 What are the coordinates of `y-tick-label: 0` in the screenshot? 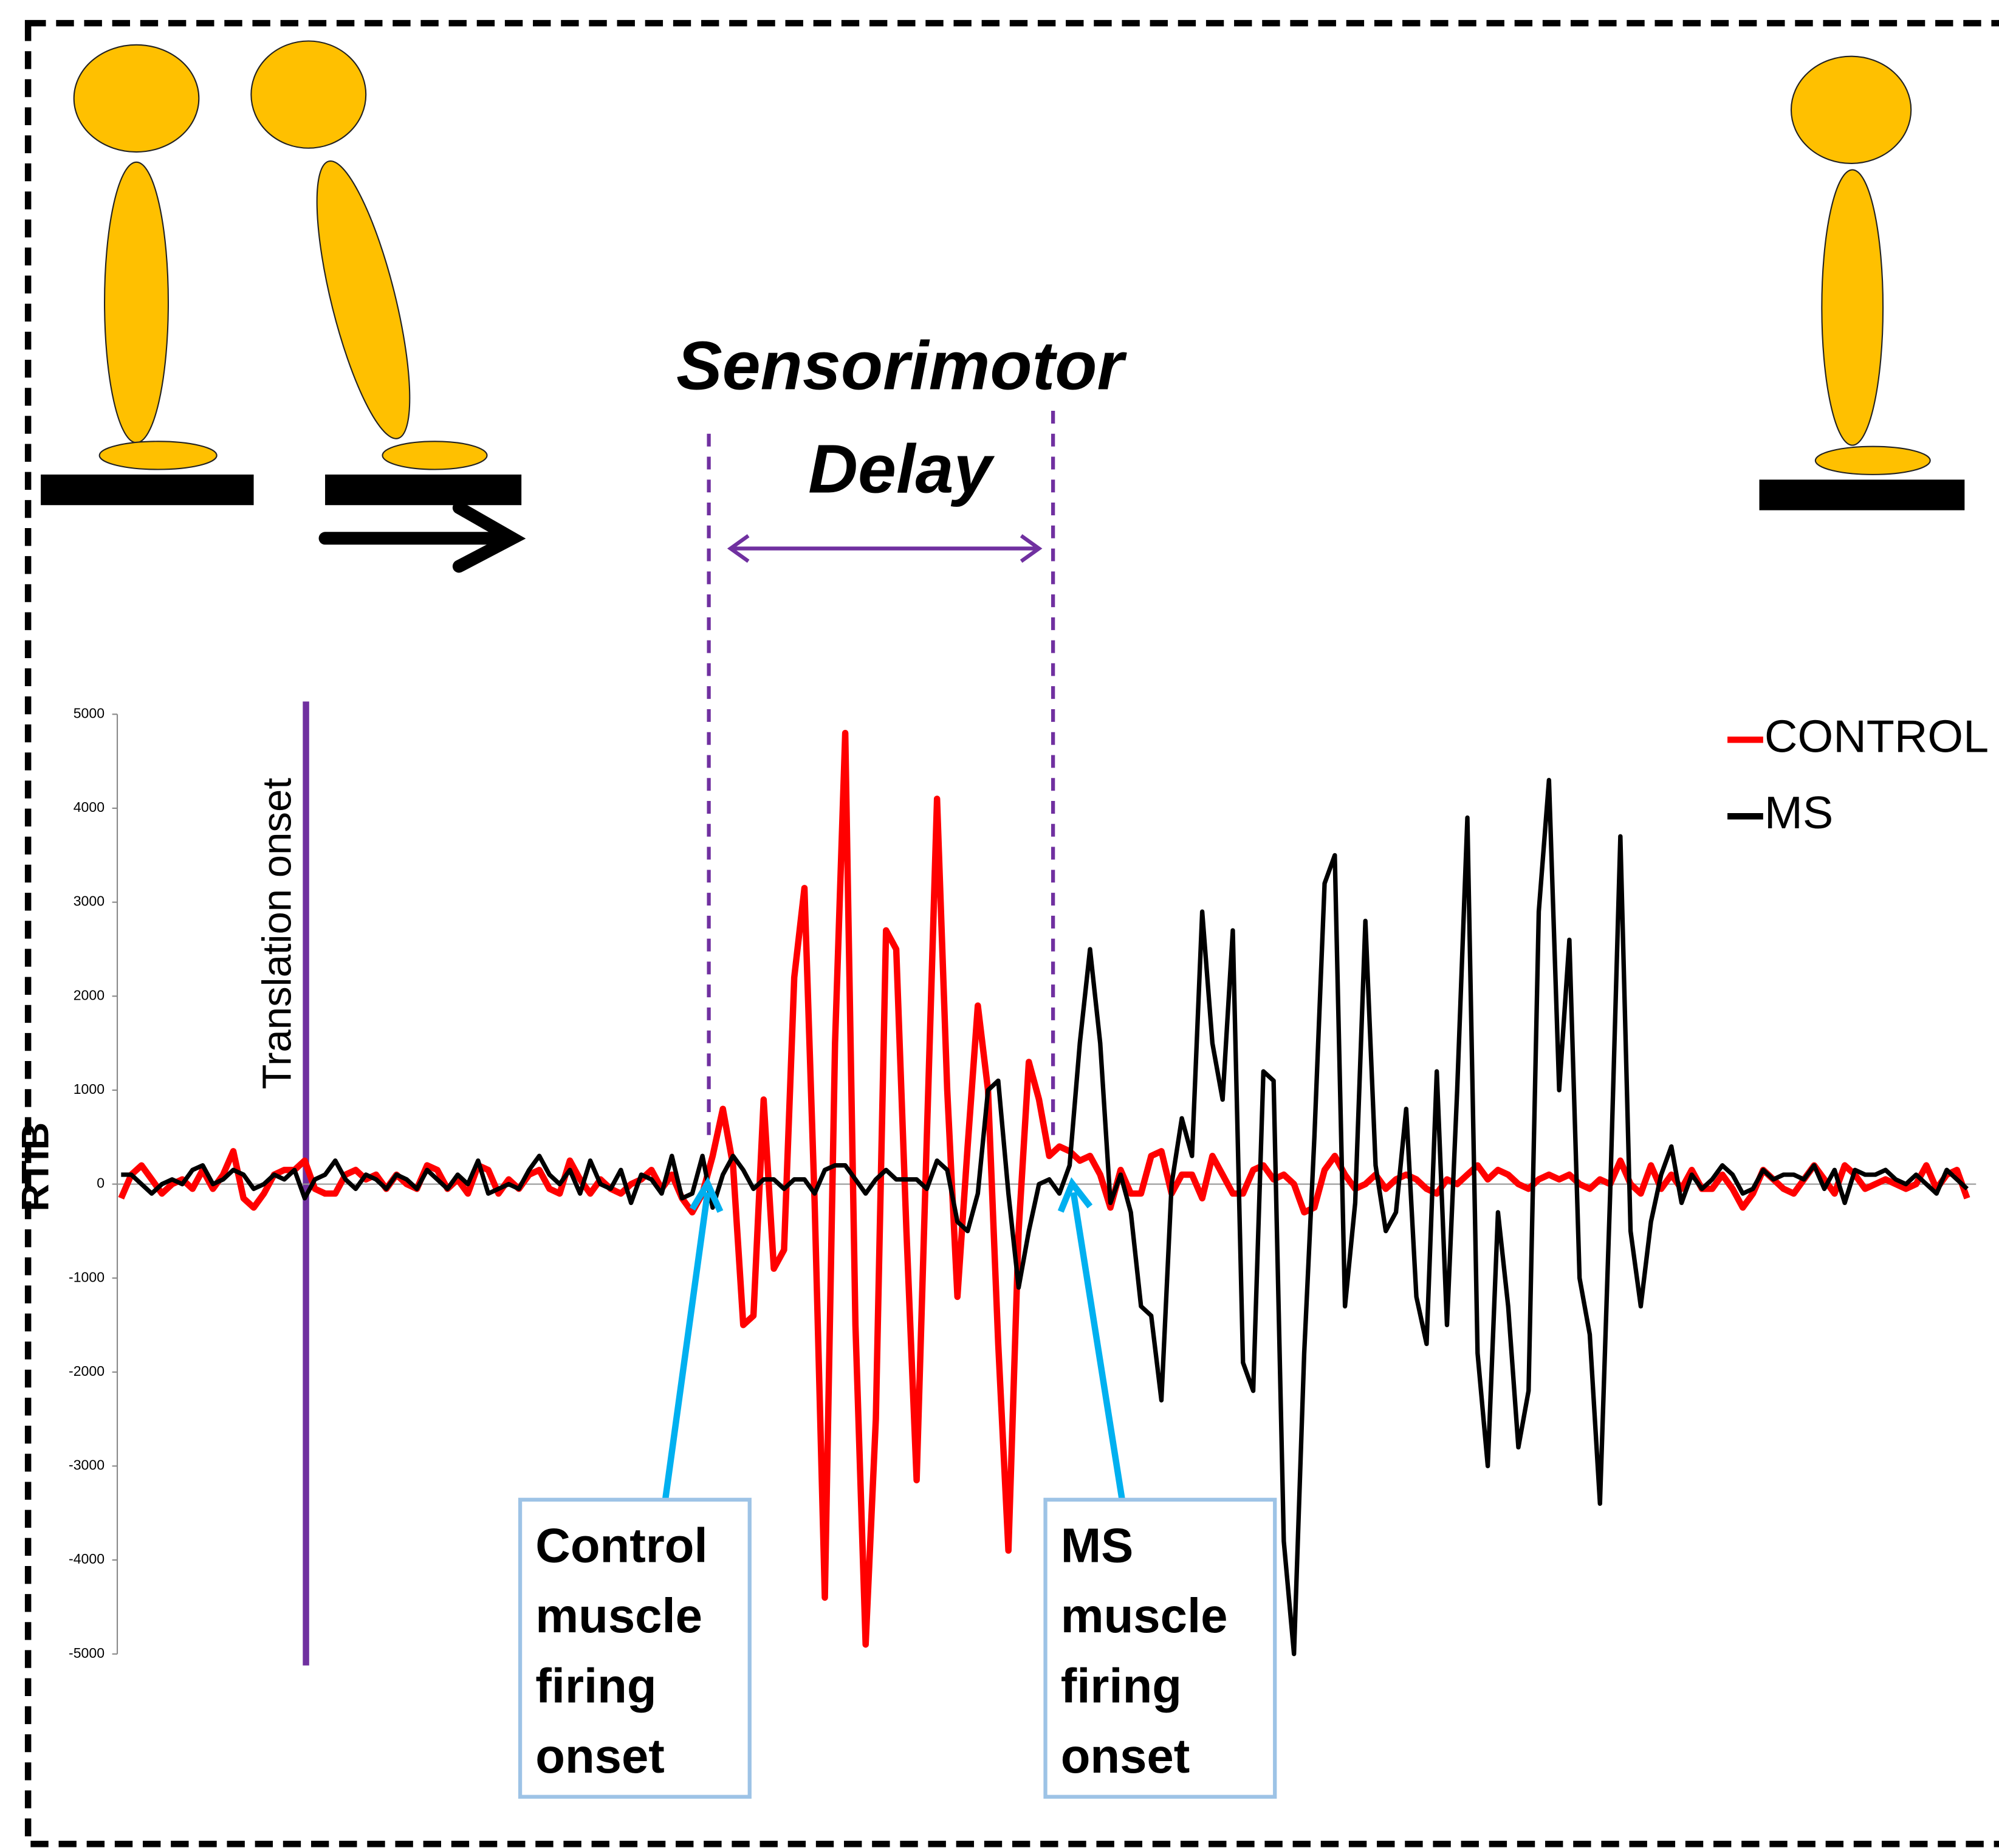 It's located at (101, 1183).